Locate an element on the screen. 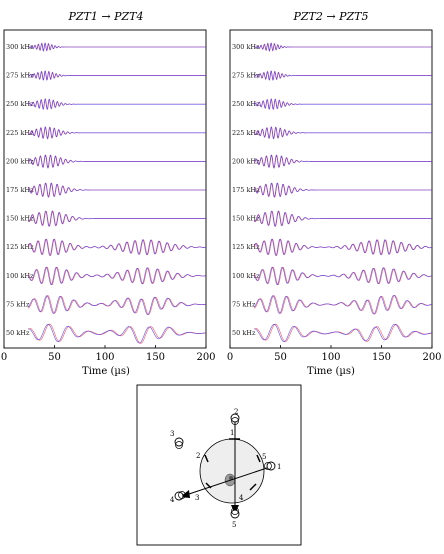 The height and width of the screenshot is (554, 444). plate-label-3: 3 is located at coordinates (197, 498).